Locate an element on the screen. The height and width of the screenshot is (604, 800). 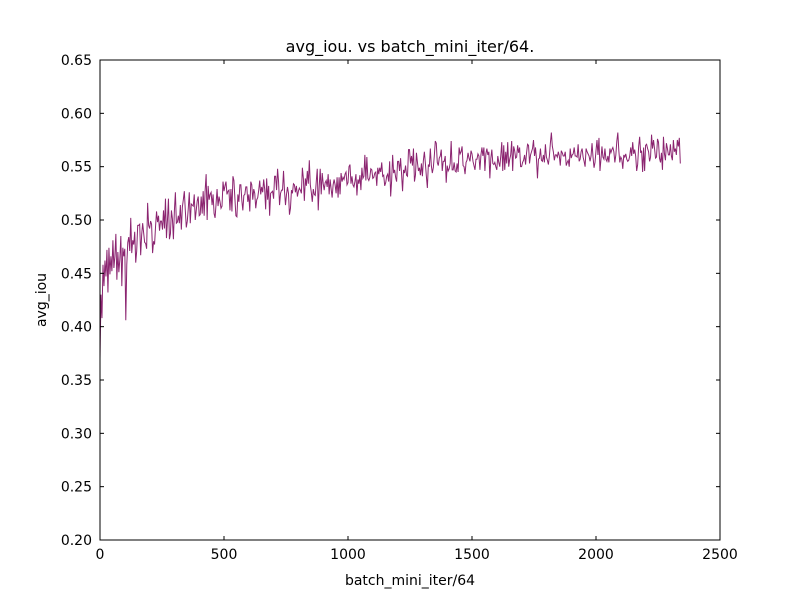
y-tick-label: 0.45 is located at coordinates (76, 274).